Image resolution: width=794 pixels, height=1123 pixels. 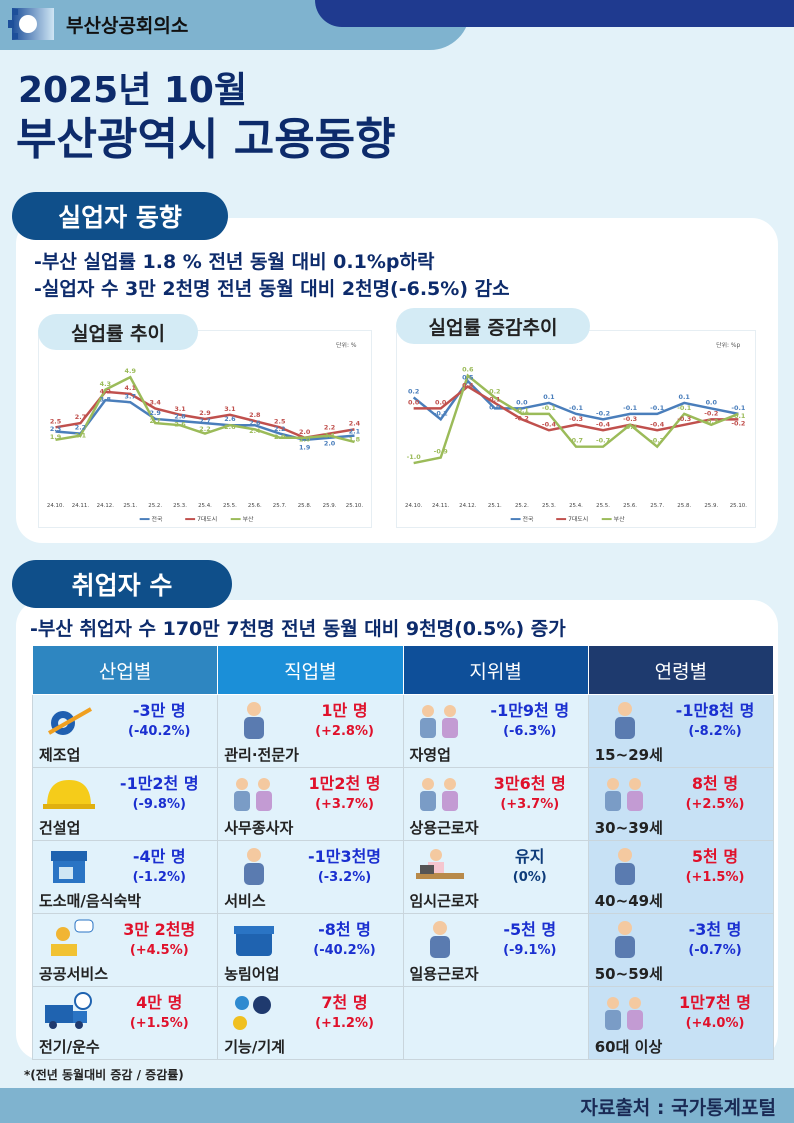 I want to click on data-label: 4.9, so click(x=131, y=371).